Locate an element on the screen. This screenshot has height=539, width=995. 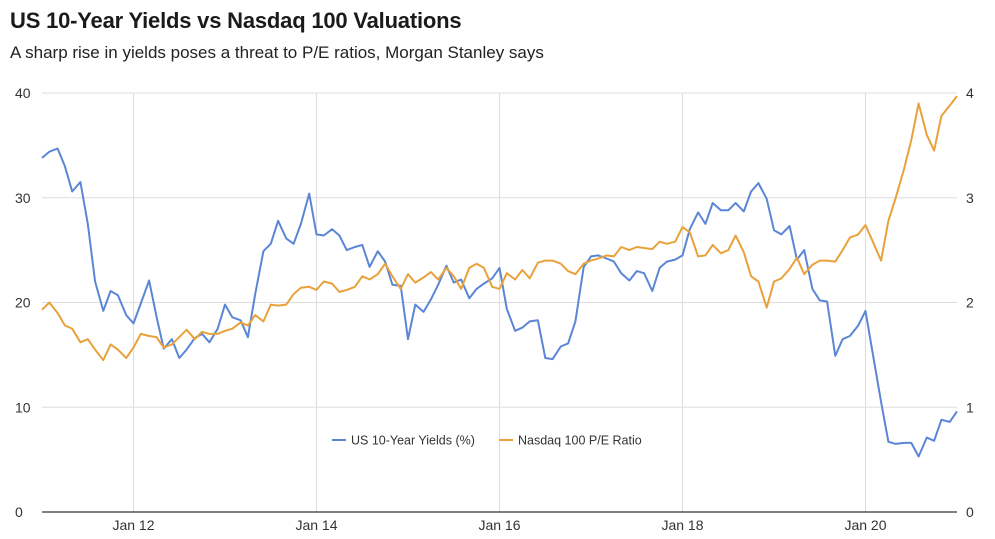
legend-pe-ratio-label: Nasdaq 100 P/E Ratio is located at coordinates (580, 441).